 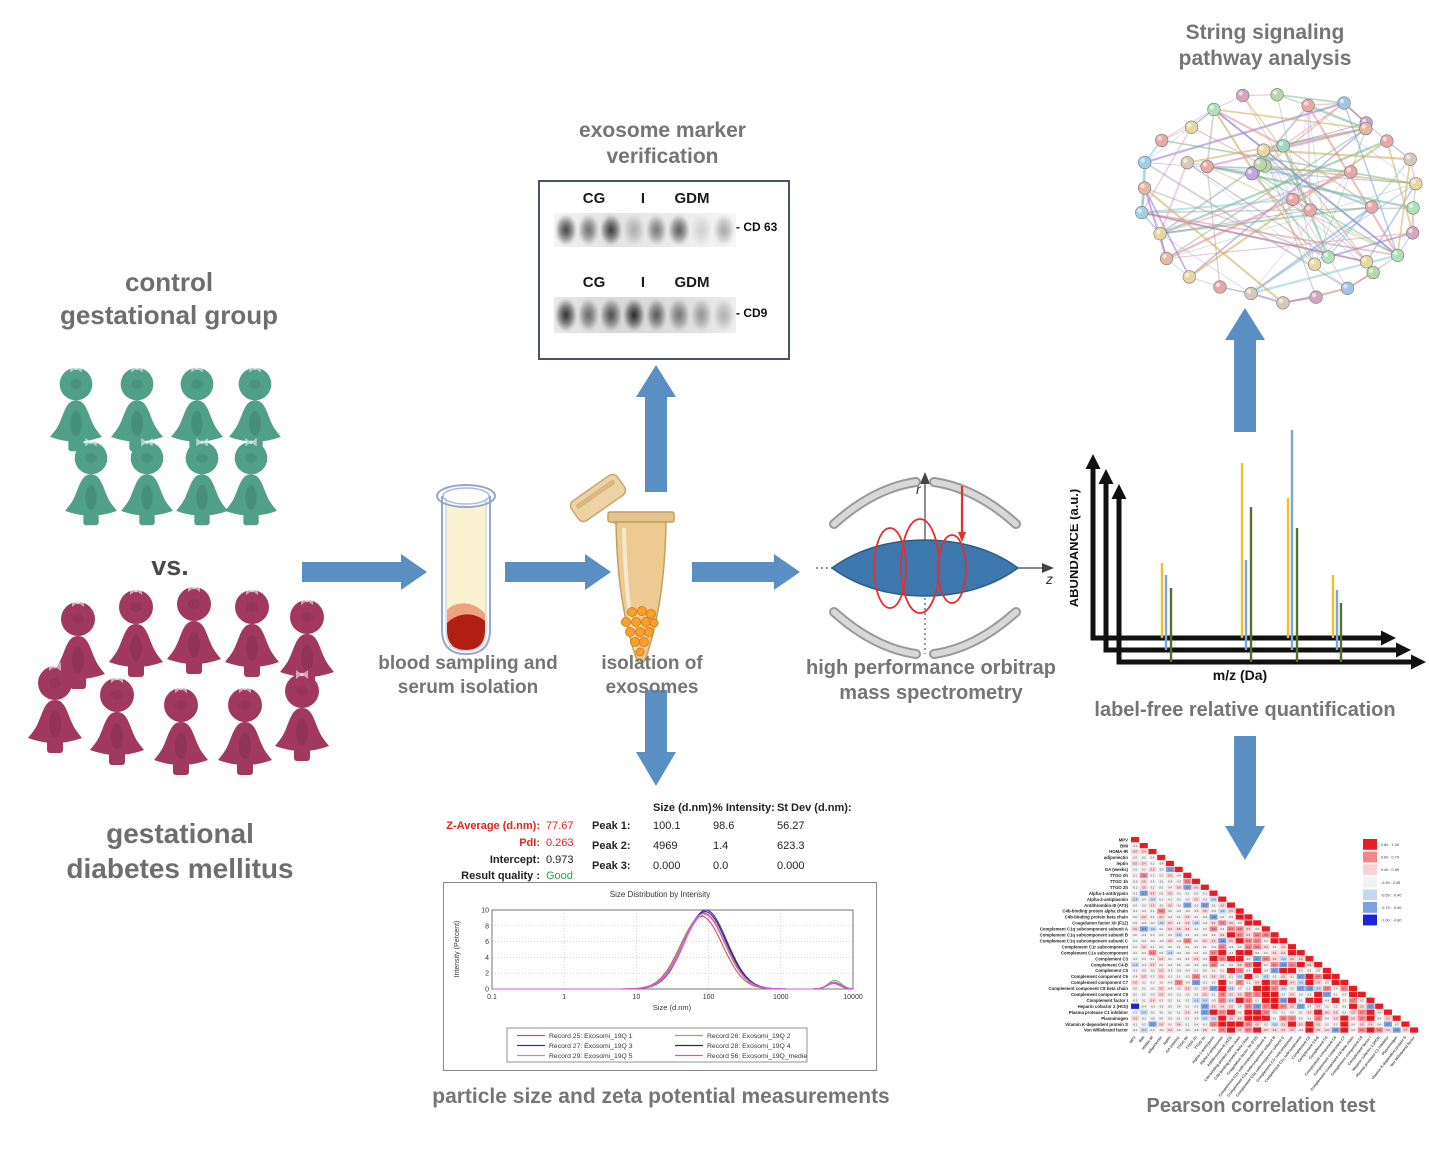 I want to click on dls-peak-value: 98.6, so click(x=724, y=826).